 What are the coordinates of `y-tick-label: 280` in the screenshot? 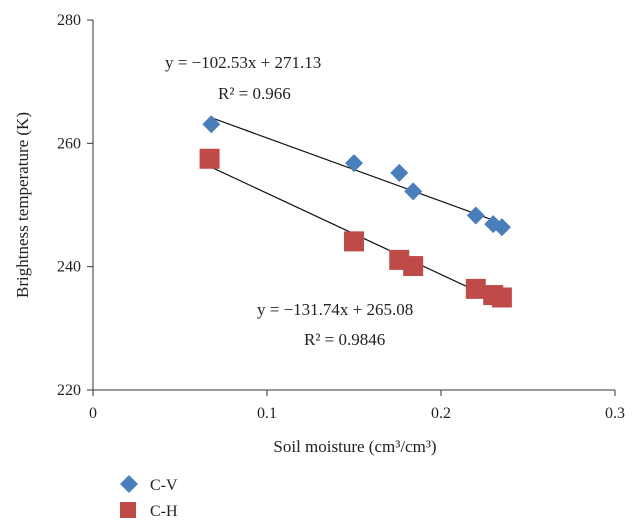 It's located at (69, 20).